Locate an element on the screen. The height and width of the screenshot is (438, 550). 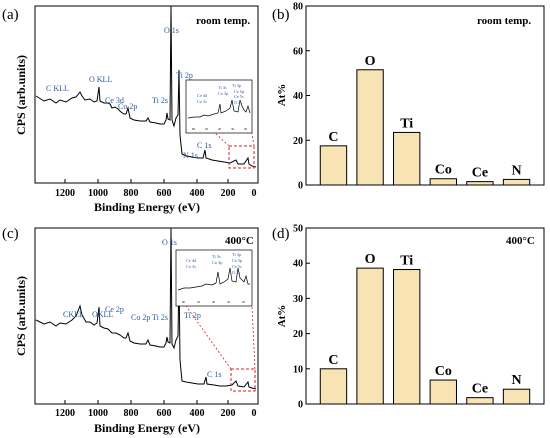
inset-label: Ce 4d is located at coordinates (202, 95).